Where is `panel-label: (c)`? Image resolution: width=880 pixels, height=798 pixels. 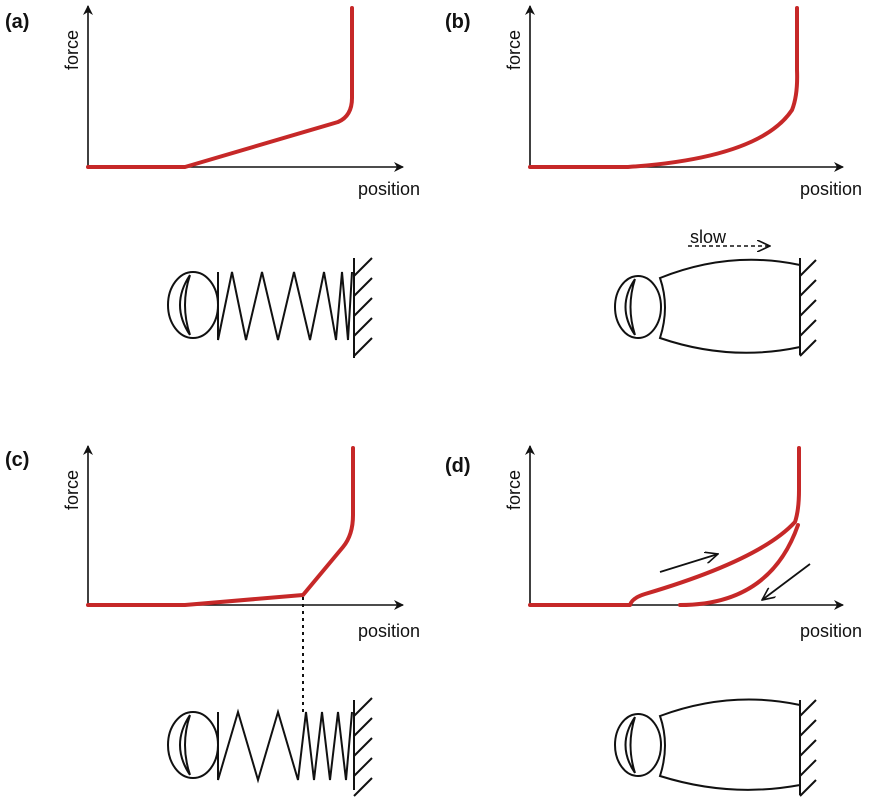 panel-label: (c) is located at coordinates (17, 460).